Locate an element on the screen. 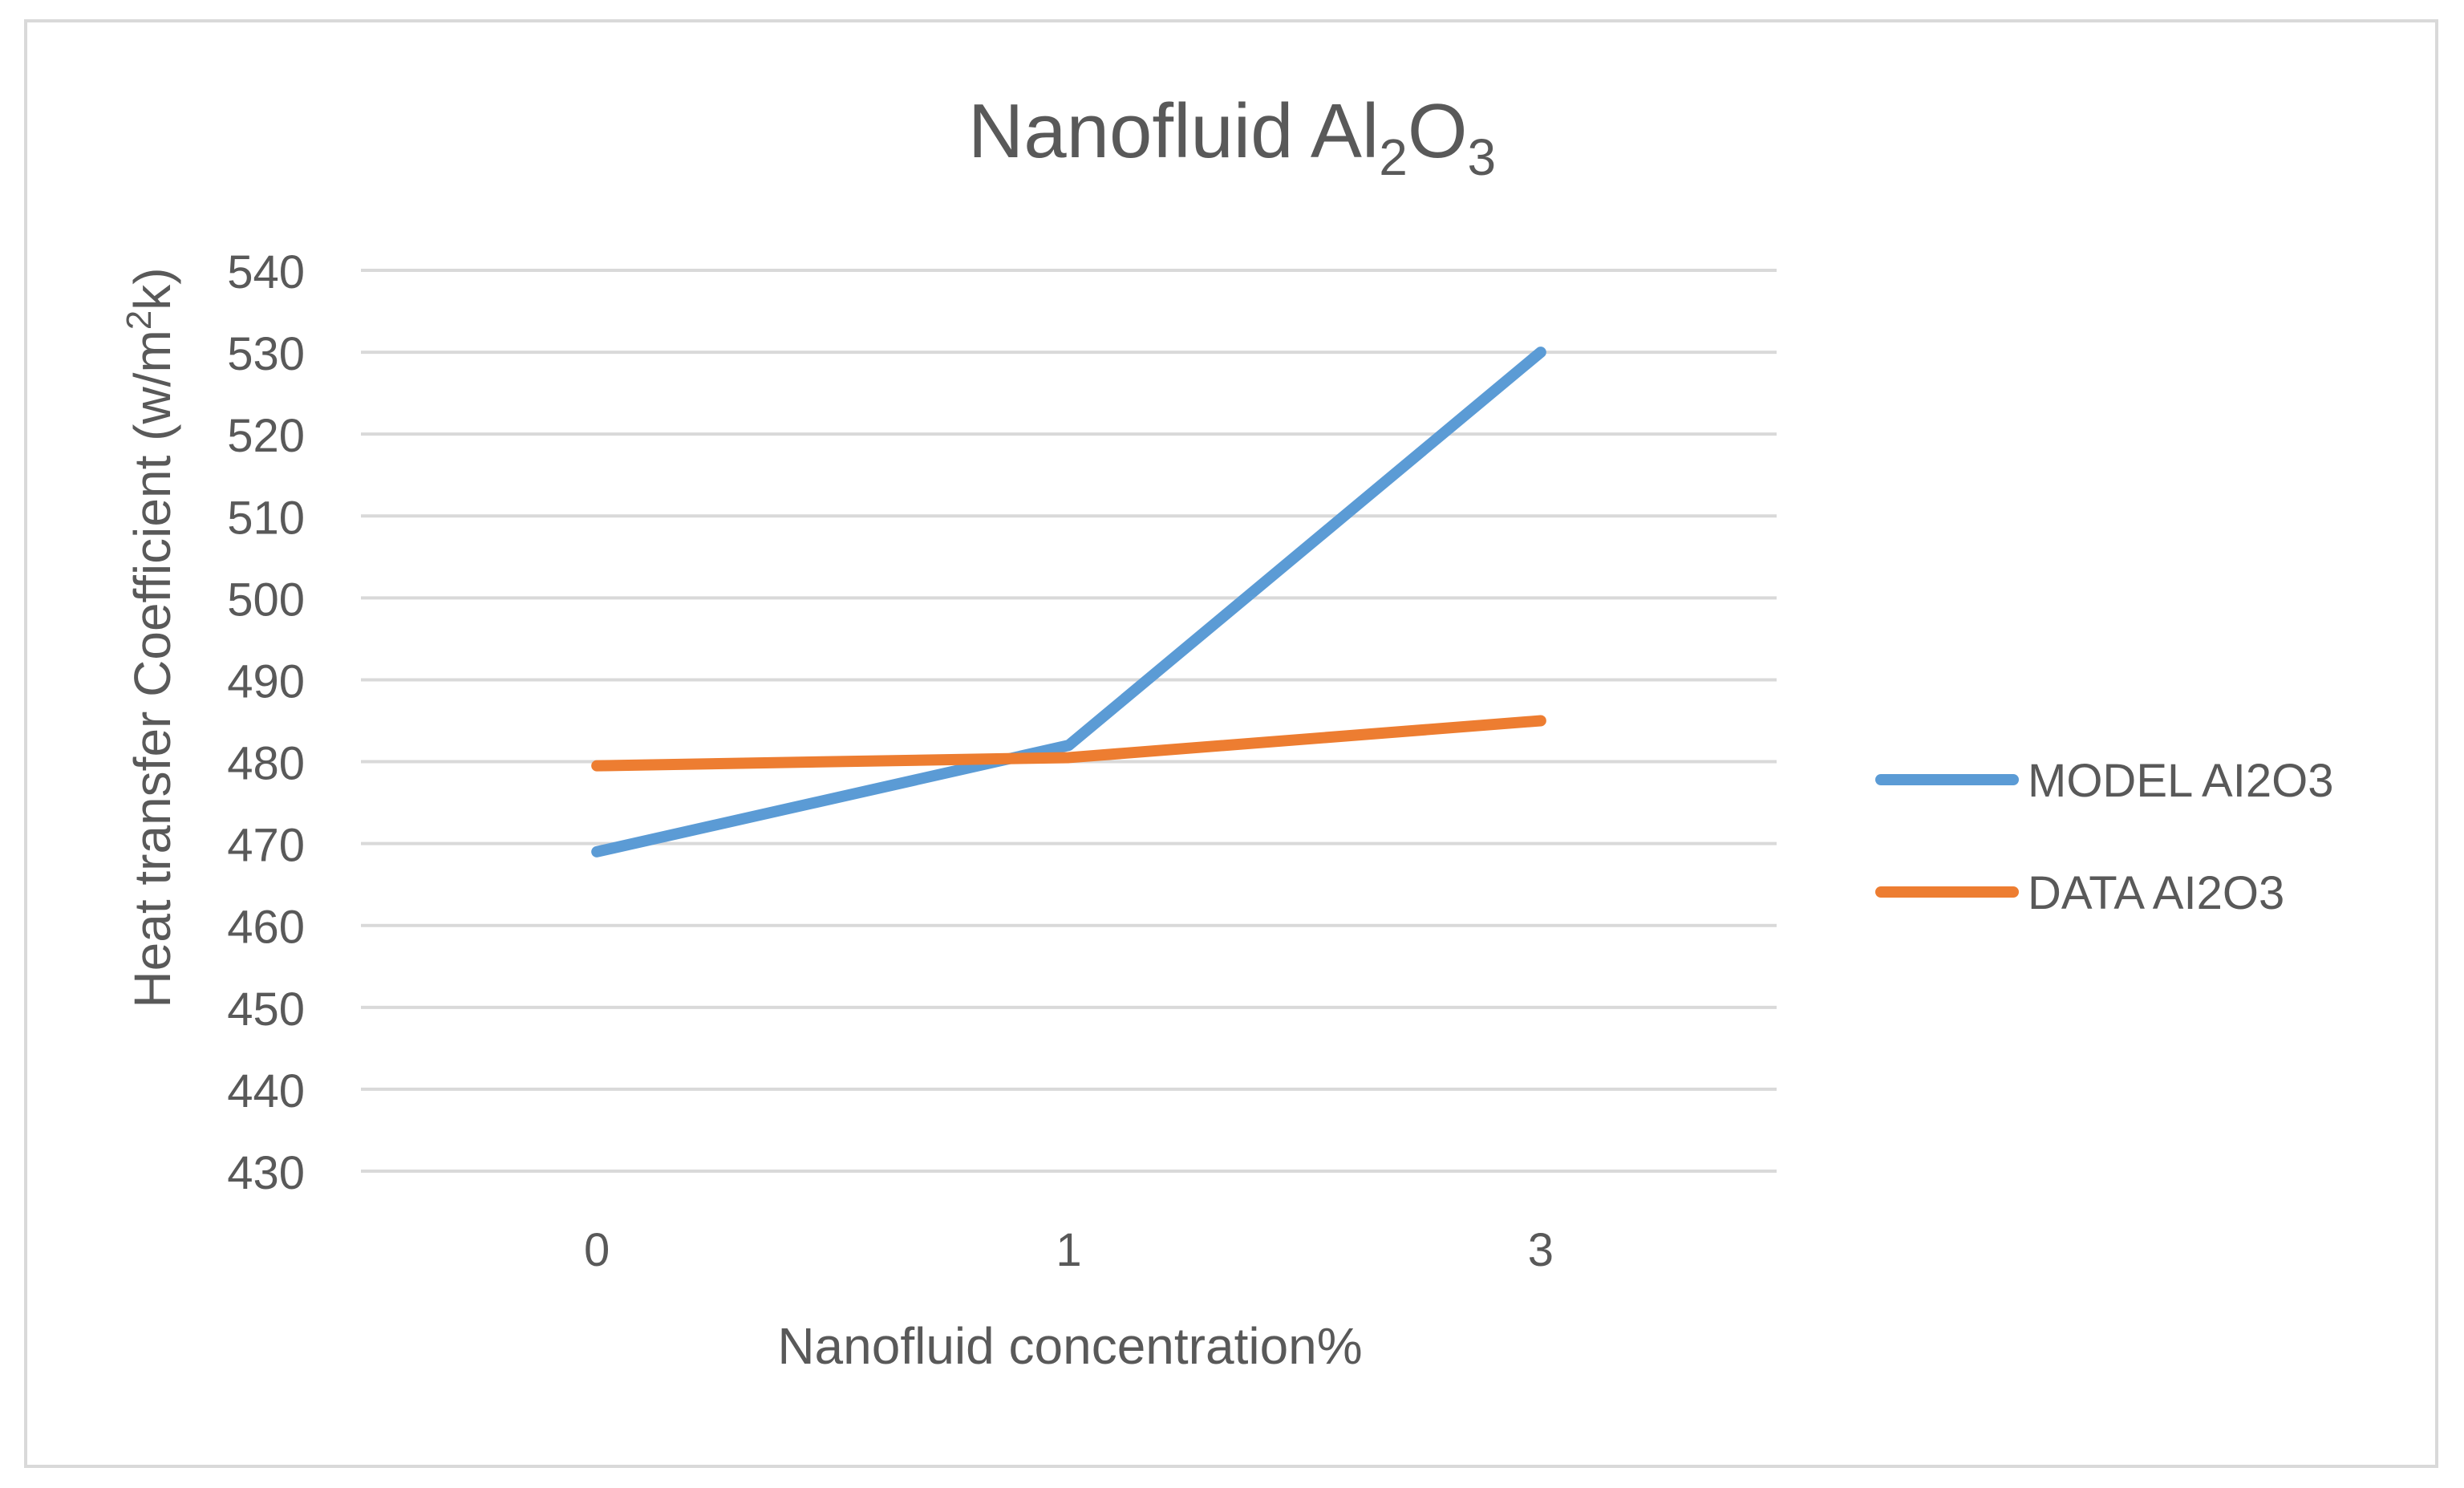 Image resolution: width=2464 pixels, height=1488 pixels. y-tick-label: 460 is located at coordinates (266, 928).